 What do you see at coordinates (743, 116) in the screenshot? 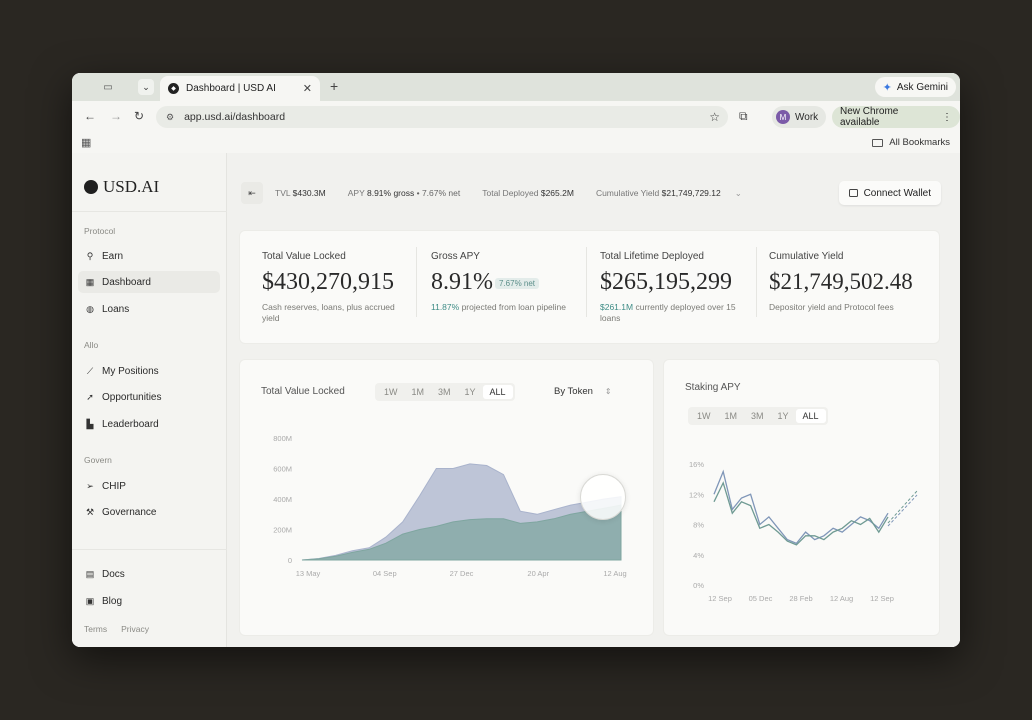
I see `extensions-icon: ⧉` at bounding box center [743, 116].